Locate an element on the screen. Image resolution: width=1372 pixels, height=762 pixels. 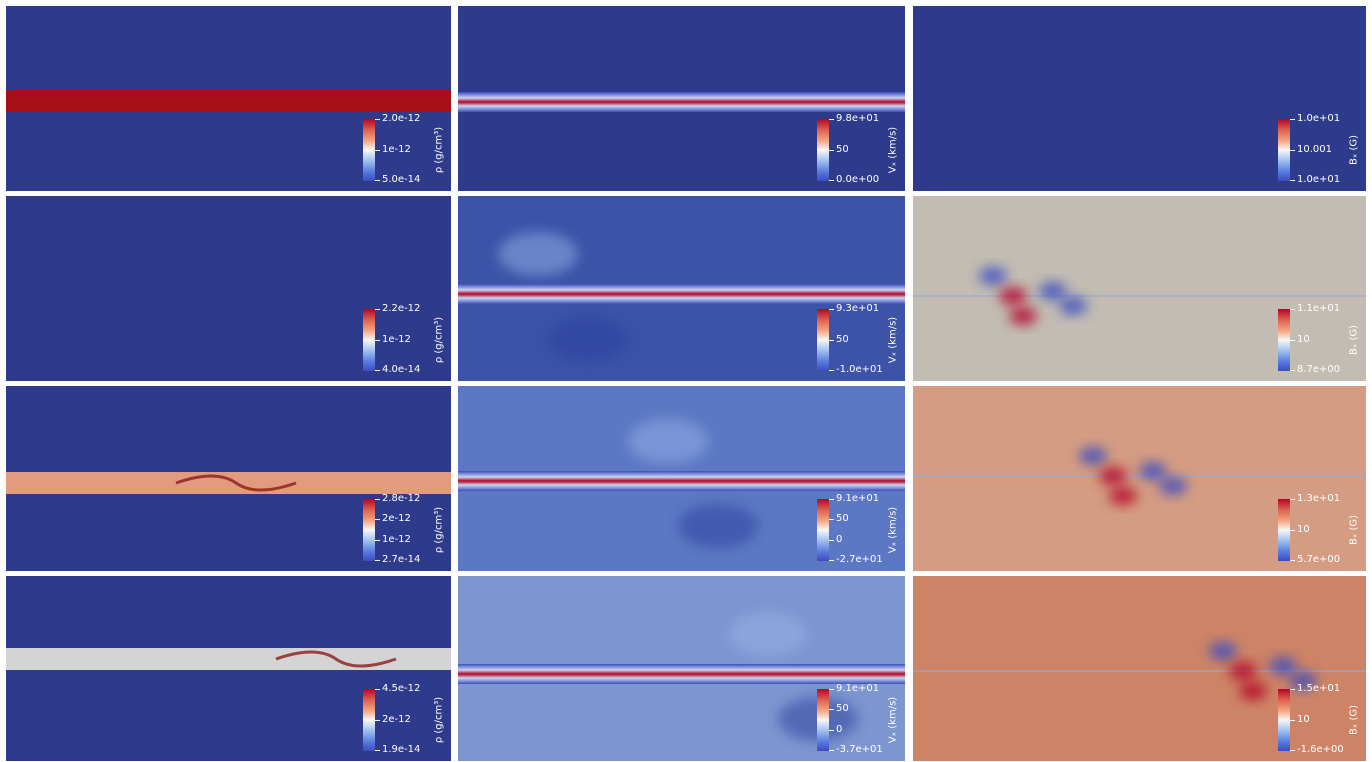
colorbar: 2.0e-12 1e-12 5.0e-14 ρ (g/cm³) is located at coordinates (407, 151).